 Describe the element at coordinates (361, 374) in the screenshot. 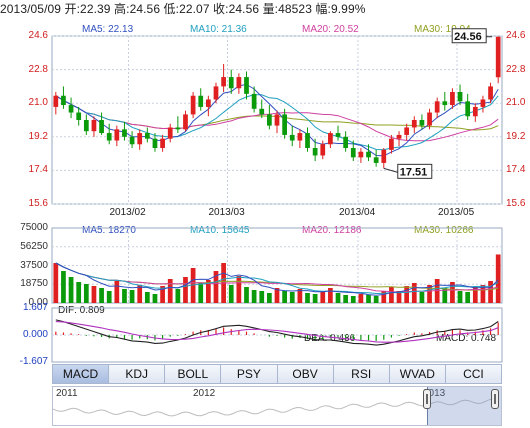

I see `tab-rsi: RSI` at that location.